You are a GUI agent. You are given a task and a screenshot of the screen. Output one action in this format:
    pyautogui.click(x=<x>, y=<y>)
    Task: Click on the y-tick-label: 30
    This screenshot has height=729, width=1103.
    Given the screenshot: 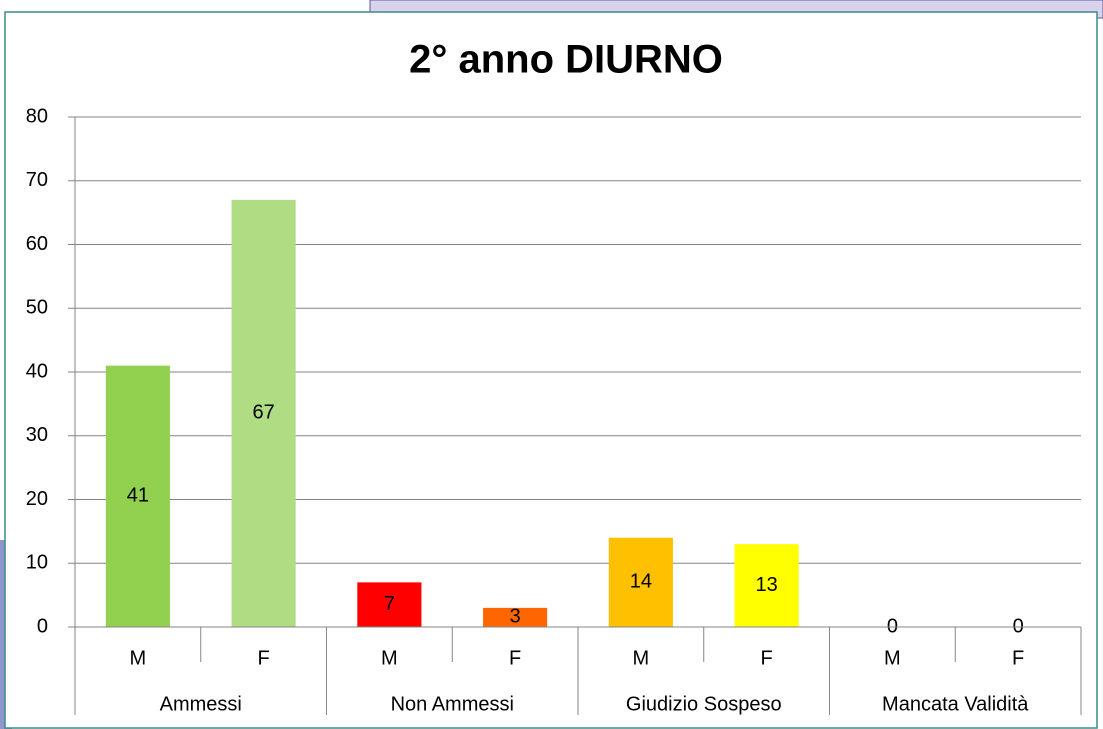 What is the action you would take?
    pyautogui.click(x=37, y=435)
    